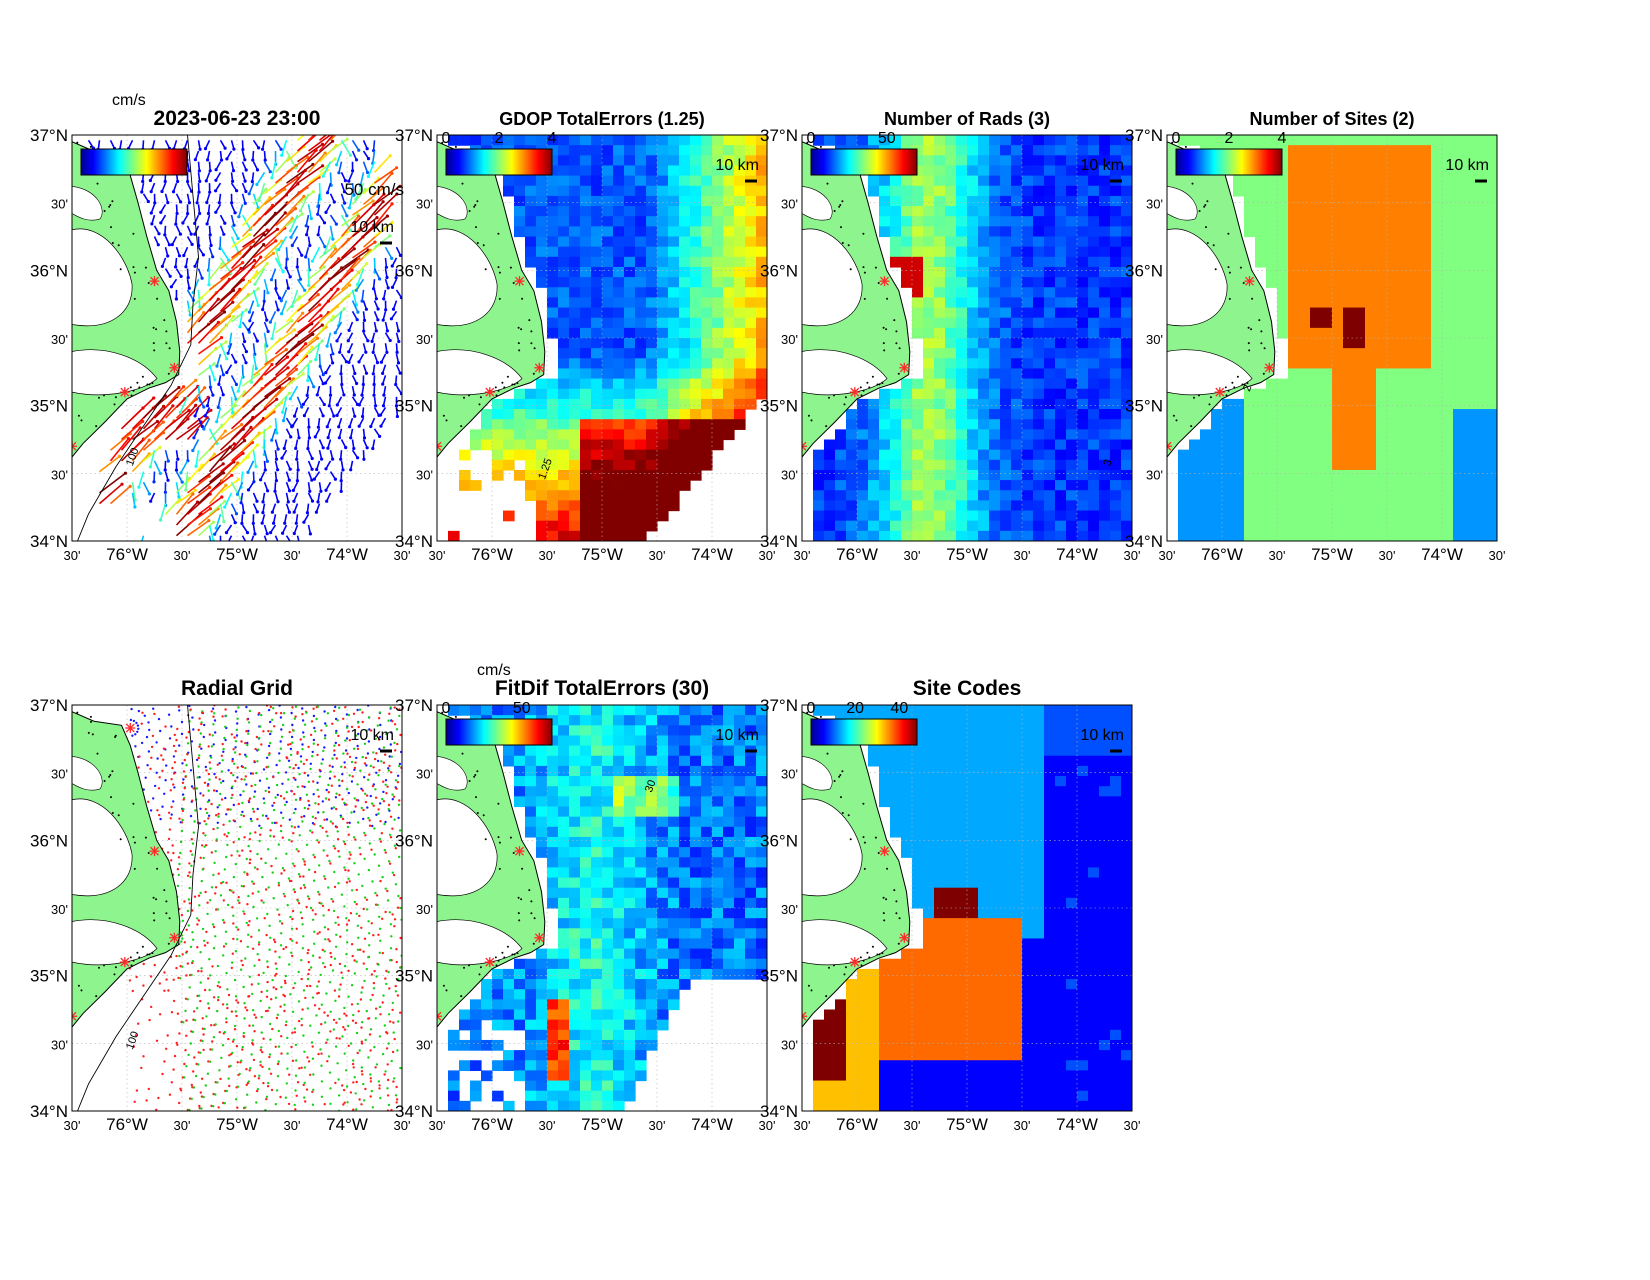 The width and height of the screenshot is (1650, 1280). Describe the element at coordinates (134, 162) in the screenshot. I see `colorbar` at that location.